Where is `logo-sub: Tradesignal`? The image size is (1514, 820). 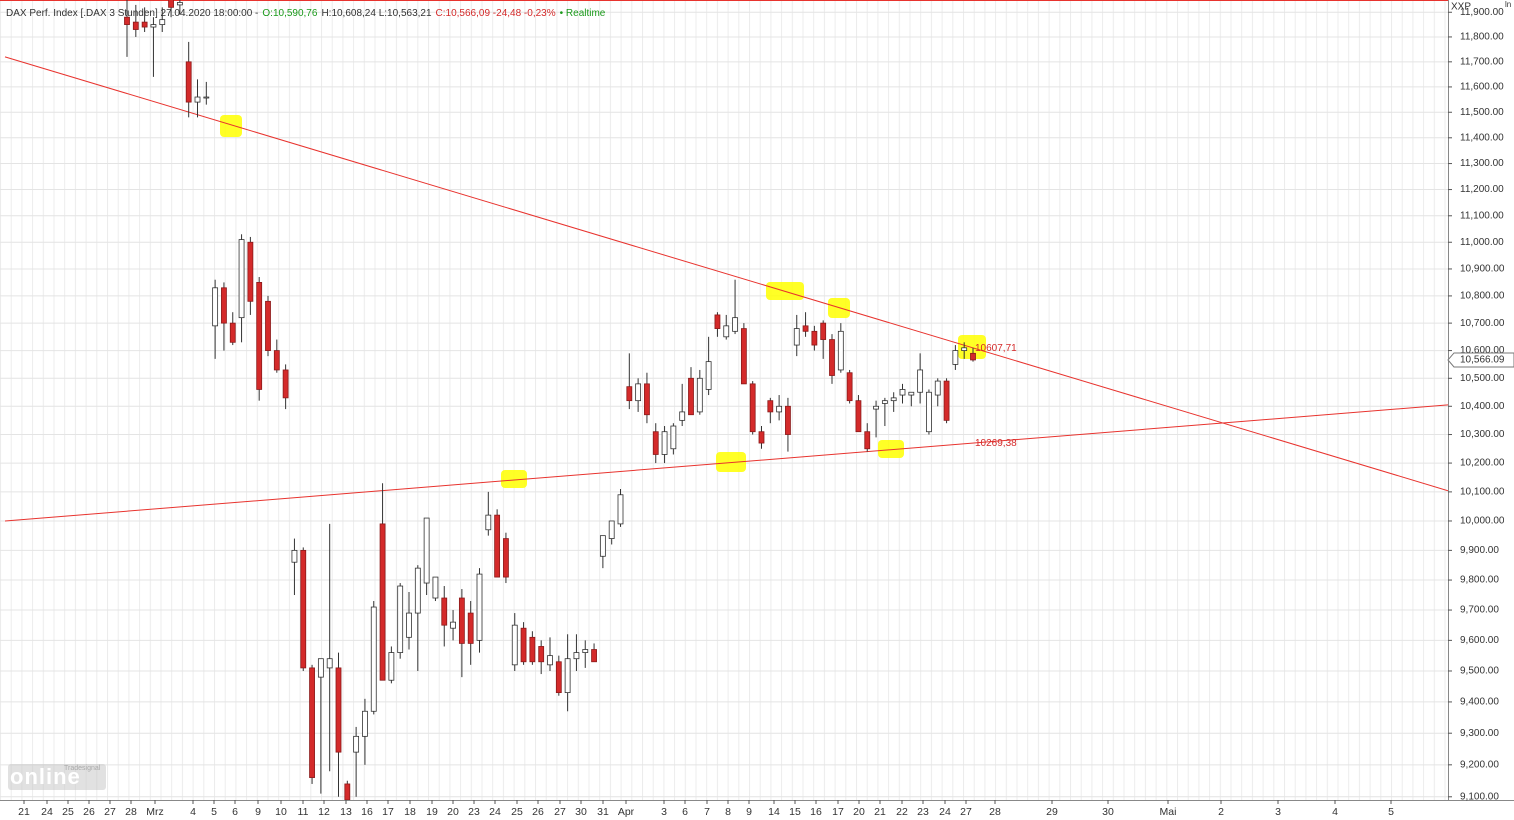
logo-sub: Tradesignal is located at coordinates (82, 768).